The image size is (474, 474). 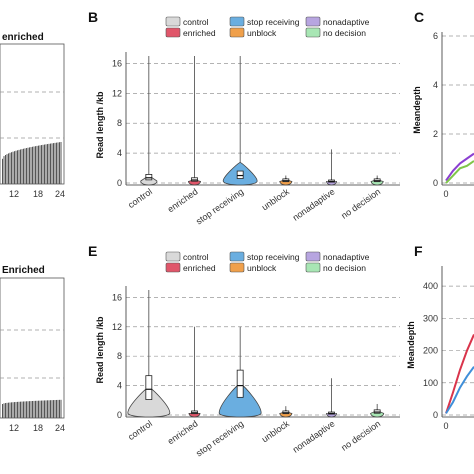 I want to click on legend-label: nonadaptive, so click(x=346, y=257).